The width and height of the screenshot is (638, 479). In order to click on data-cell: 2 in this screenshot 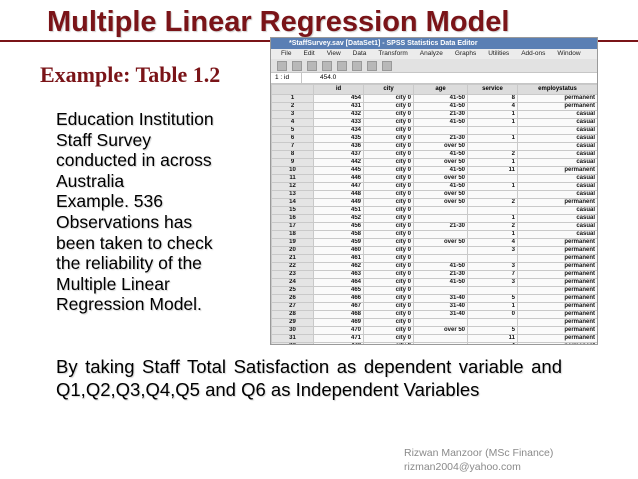, I will do `click(492, 226)`.